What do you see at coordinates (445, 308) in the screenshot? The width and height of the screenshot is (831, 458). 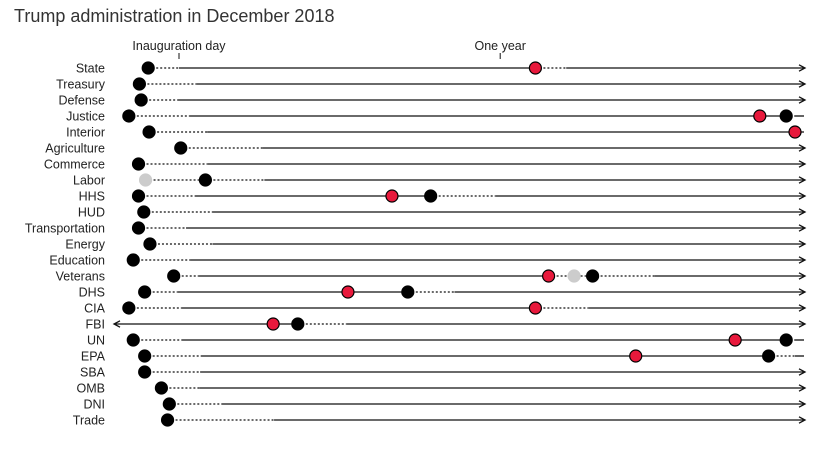 I see `timeline-row: CIA` at bounding box center [445, 308].